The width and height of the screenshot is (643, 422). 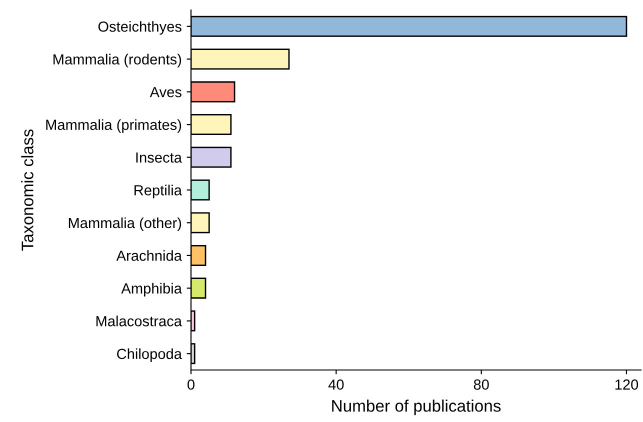 What do you see at coordinates (159, 157) in the screenshot?
I see `y-tick-label: Insecta` at bounding box center [159, 157].